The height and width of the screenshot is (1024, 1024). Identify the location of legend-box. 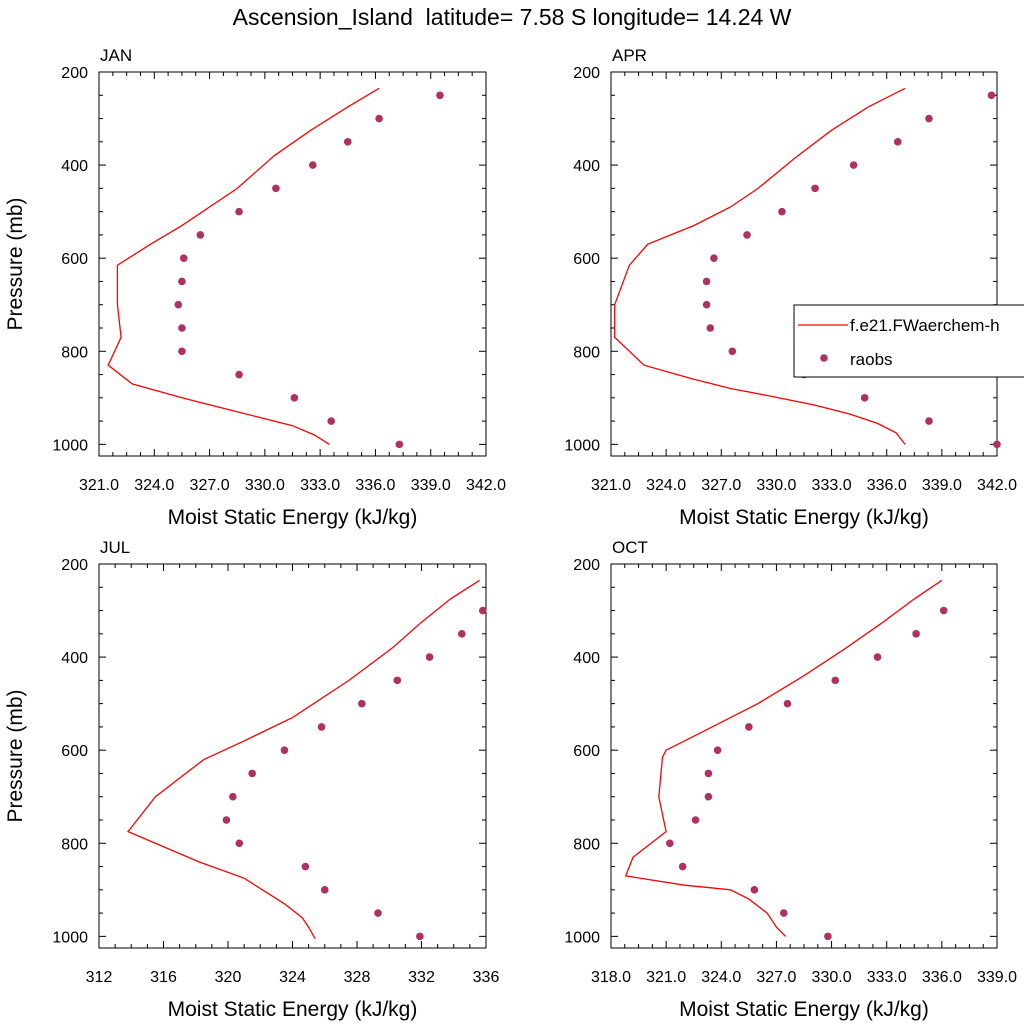
(908, 341).